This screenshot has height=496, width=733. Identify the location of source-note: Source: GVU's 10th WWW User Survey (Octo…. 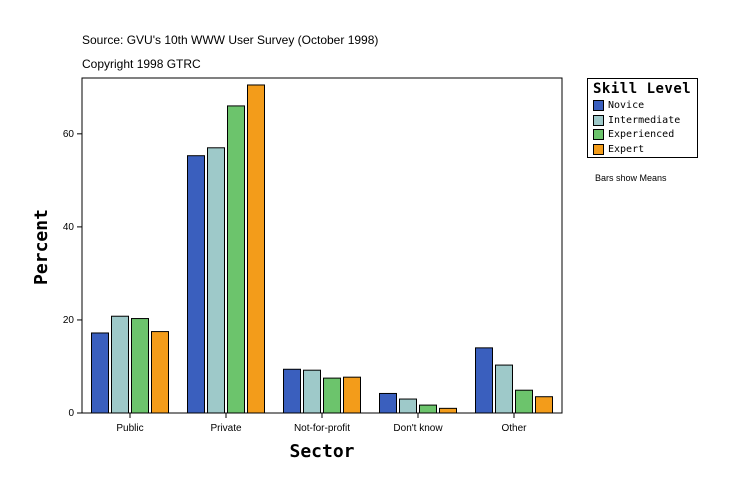
(230, 40).